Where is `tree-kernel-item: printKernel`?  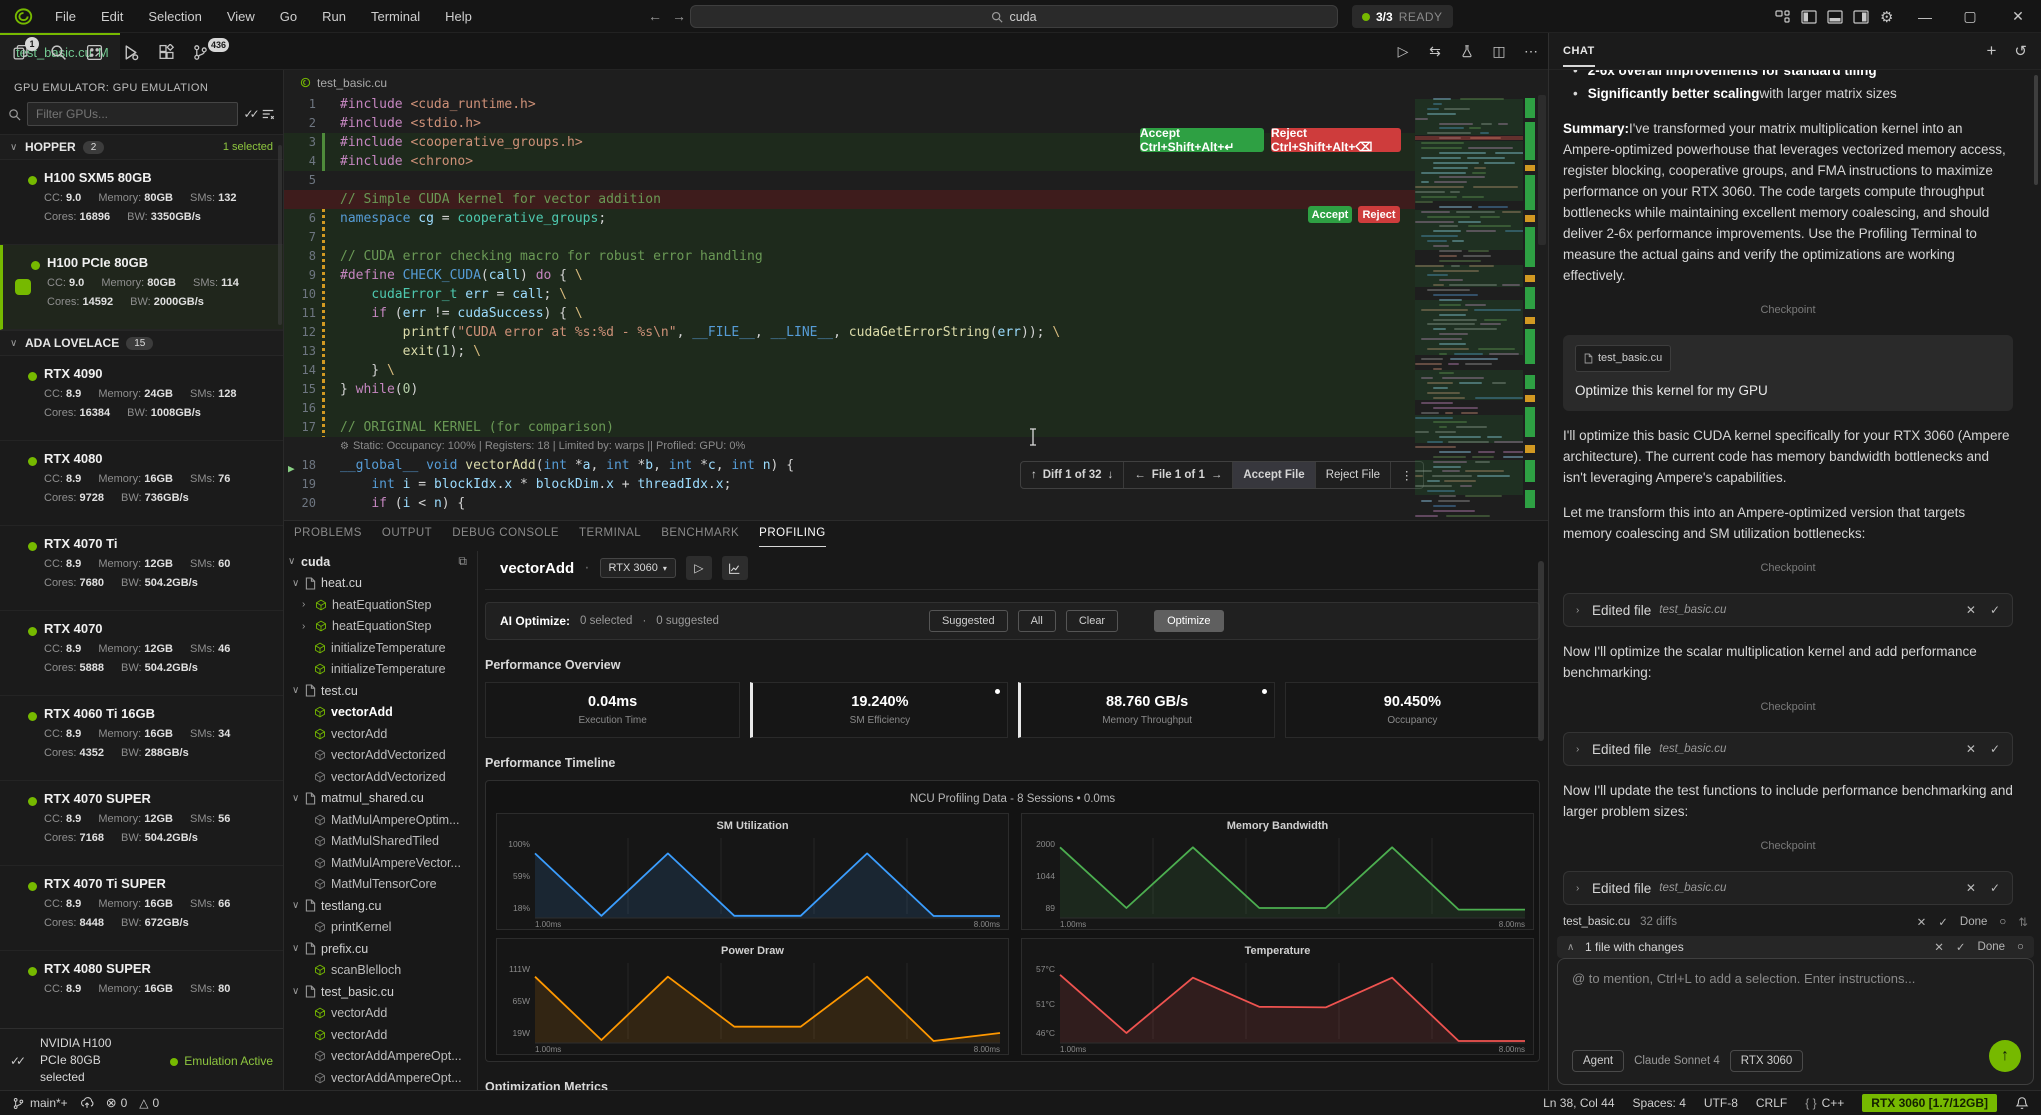 tree-kernel-item: printKernel is located at coordinates (380, 928).